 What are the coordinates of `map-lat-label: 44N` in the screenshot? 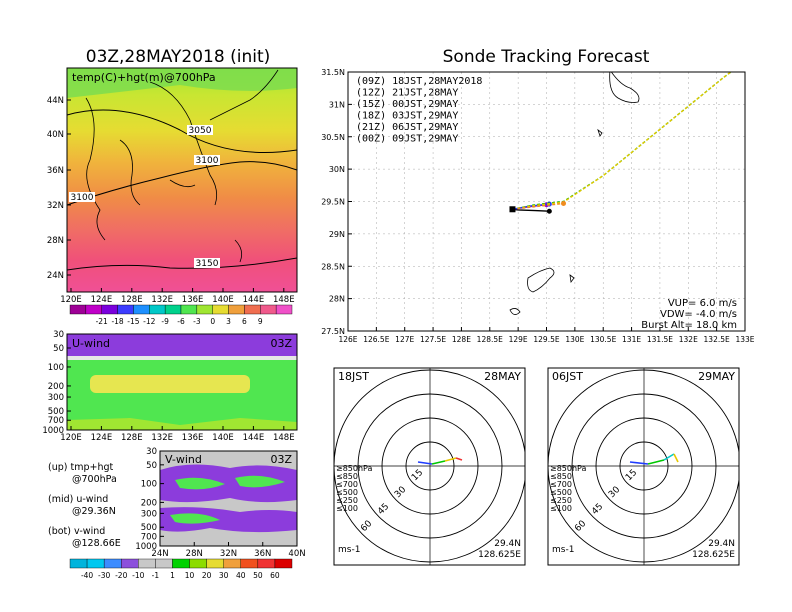 It's located at (55, 101).